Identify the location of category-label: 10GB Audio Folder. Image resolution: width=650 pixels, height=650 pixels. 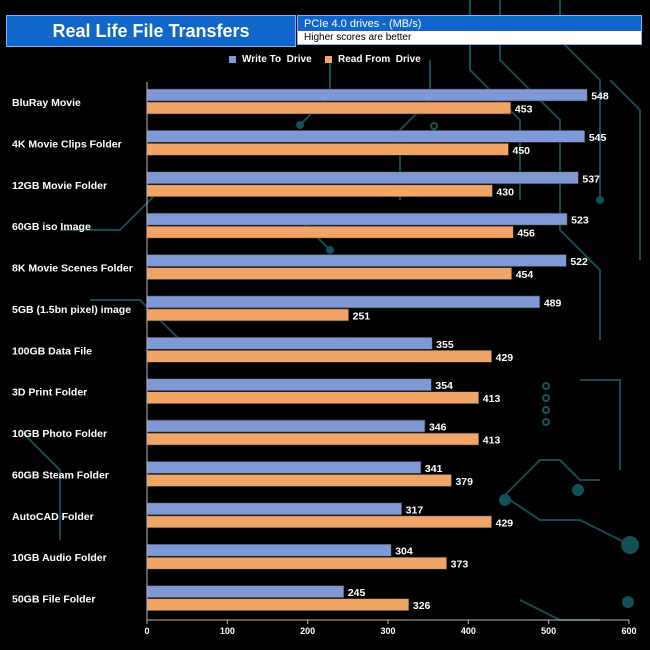
(59, 558).